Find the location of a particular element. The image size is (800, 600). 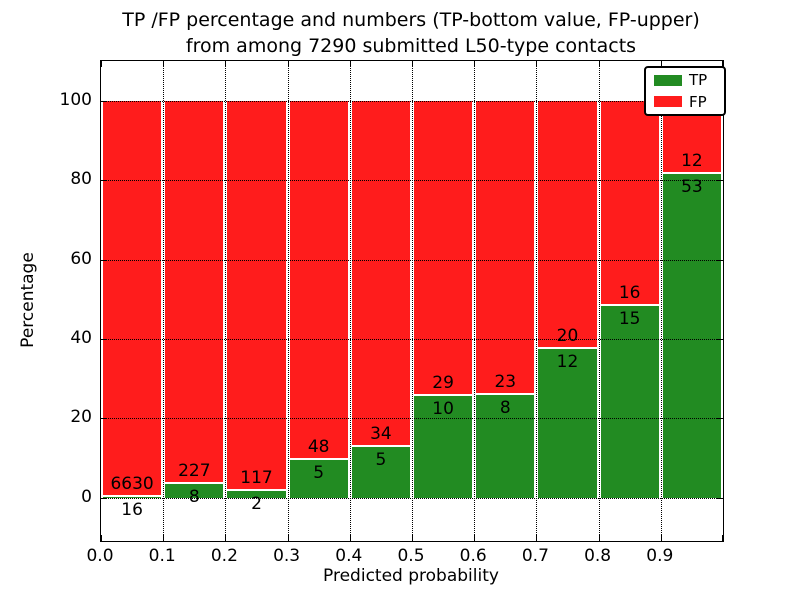

tp-legend-swatch is located at coordinates (668, 80).